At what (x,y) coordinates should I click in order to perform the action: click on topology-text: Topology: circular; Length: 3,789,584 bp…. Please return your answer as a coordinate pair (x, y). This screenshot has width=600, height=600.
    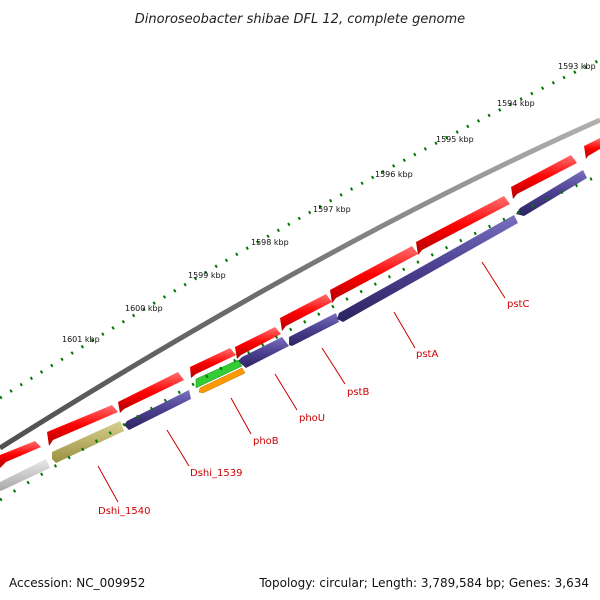
    Looking at the image, I should click on (424, 583).